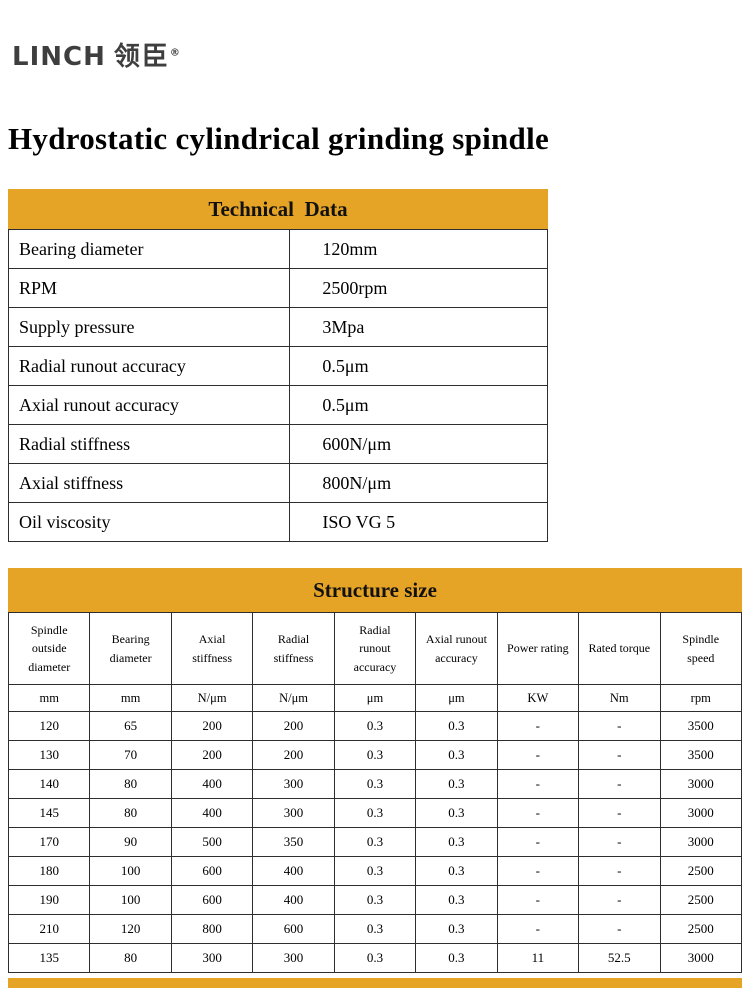  What do you see at coordinates (279, 138) in the screenshot?
I see `page-title: Hydrostatic cylindrical grinding spindle` at bounding box center [279, 138].